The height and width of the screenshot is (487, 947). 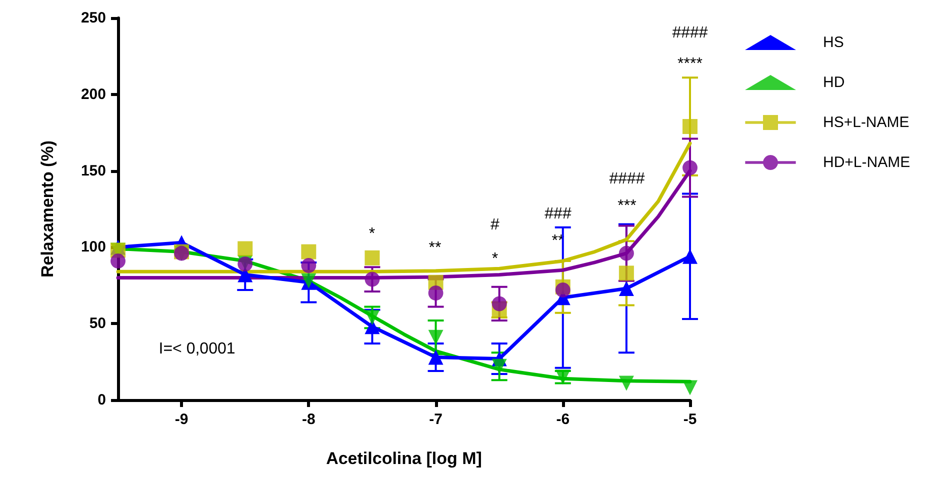 I want to click on annotation: #, so click(x=495, y=225).